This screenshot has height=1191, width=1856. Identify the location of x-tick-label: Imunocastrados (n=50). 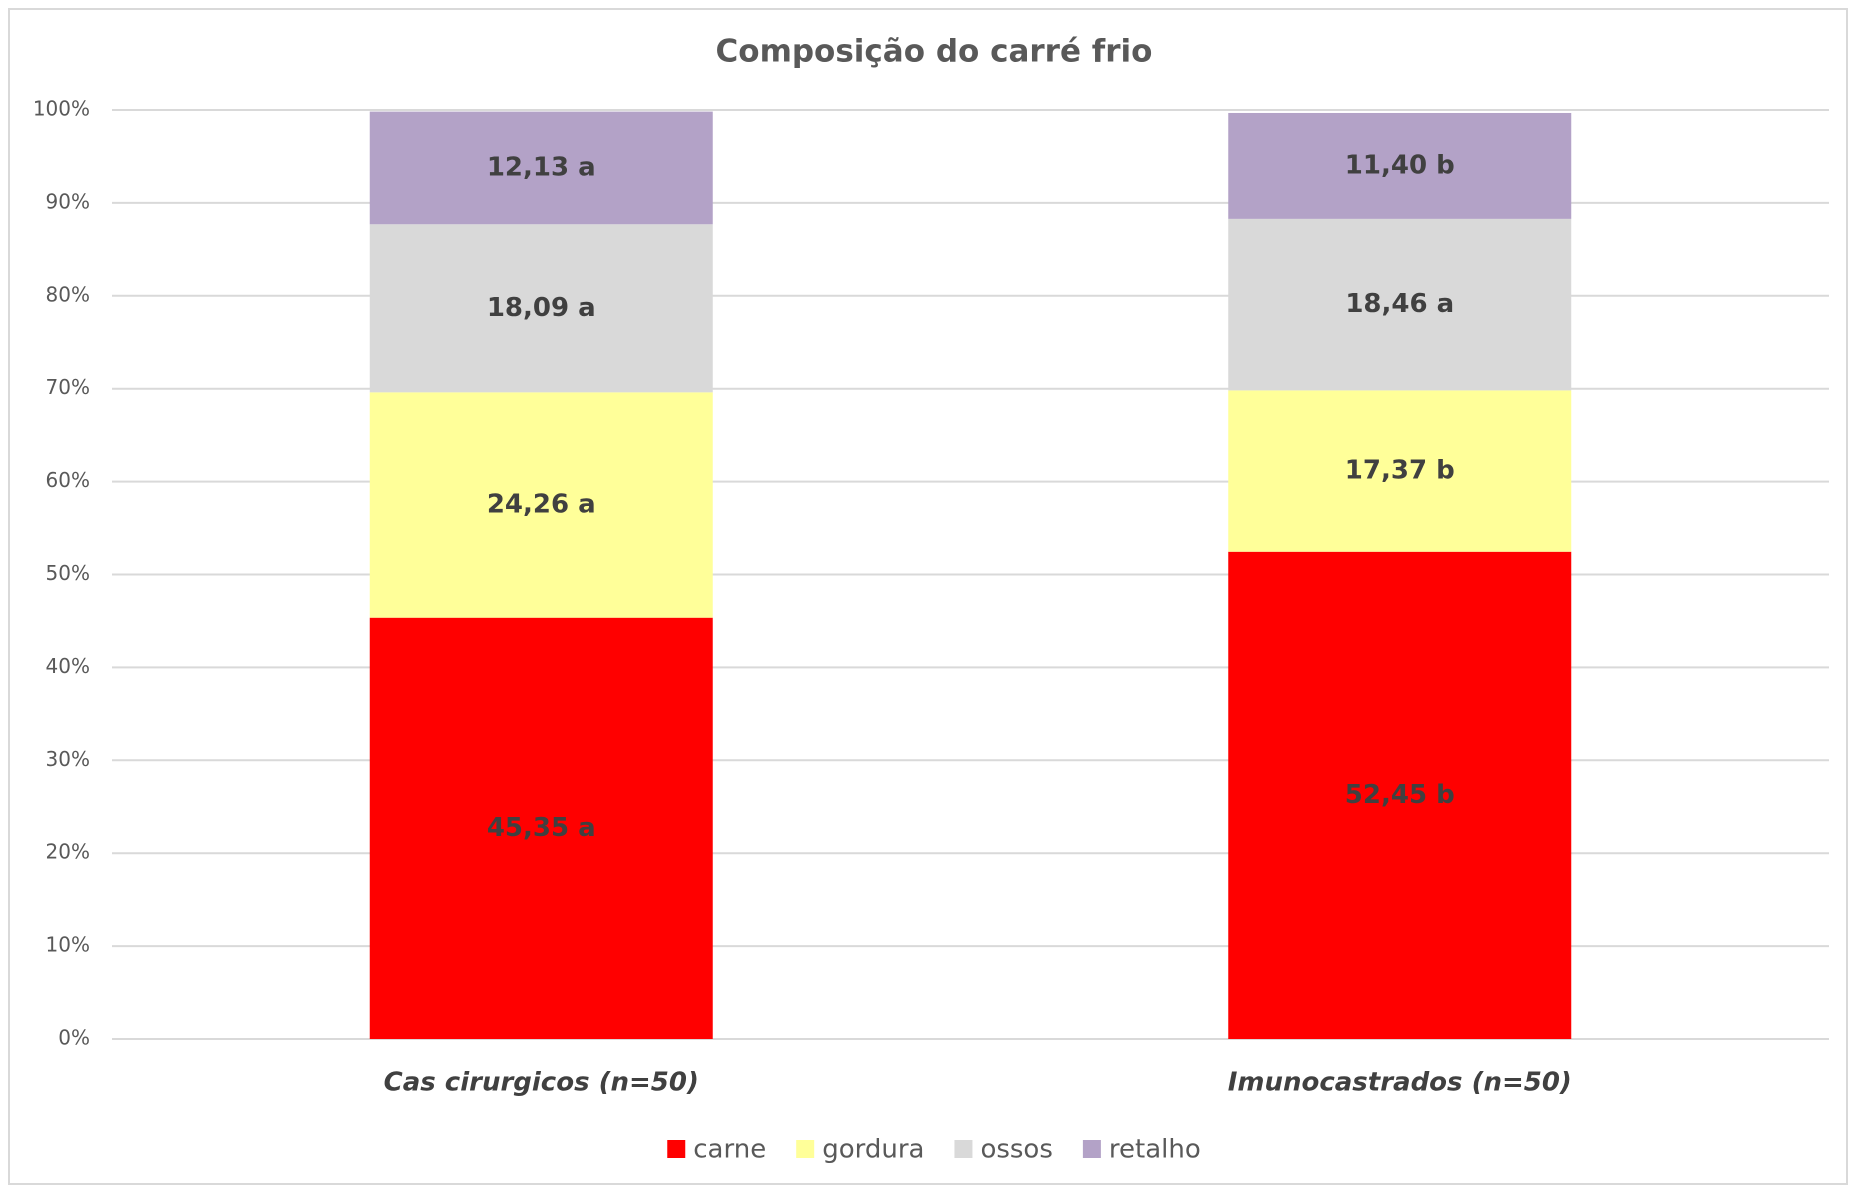
(1400, 1083).